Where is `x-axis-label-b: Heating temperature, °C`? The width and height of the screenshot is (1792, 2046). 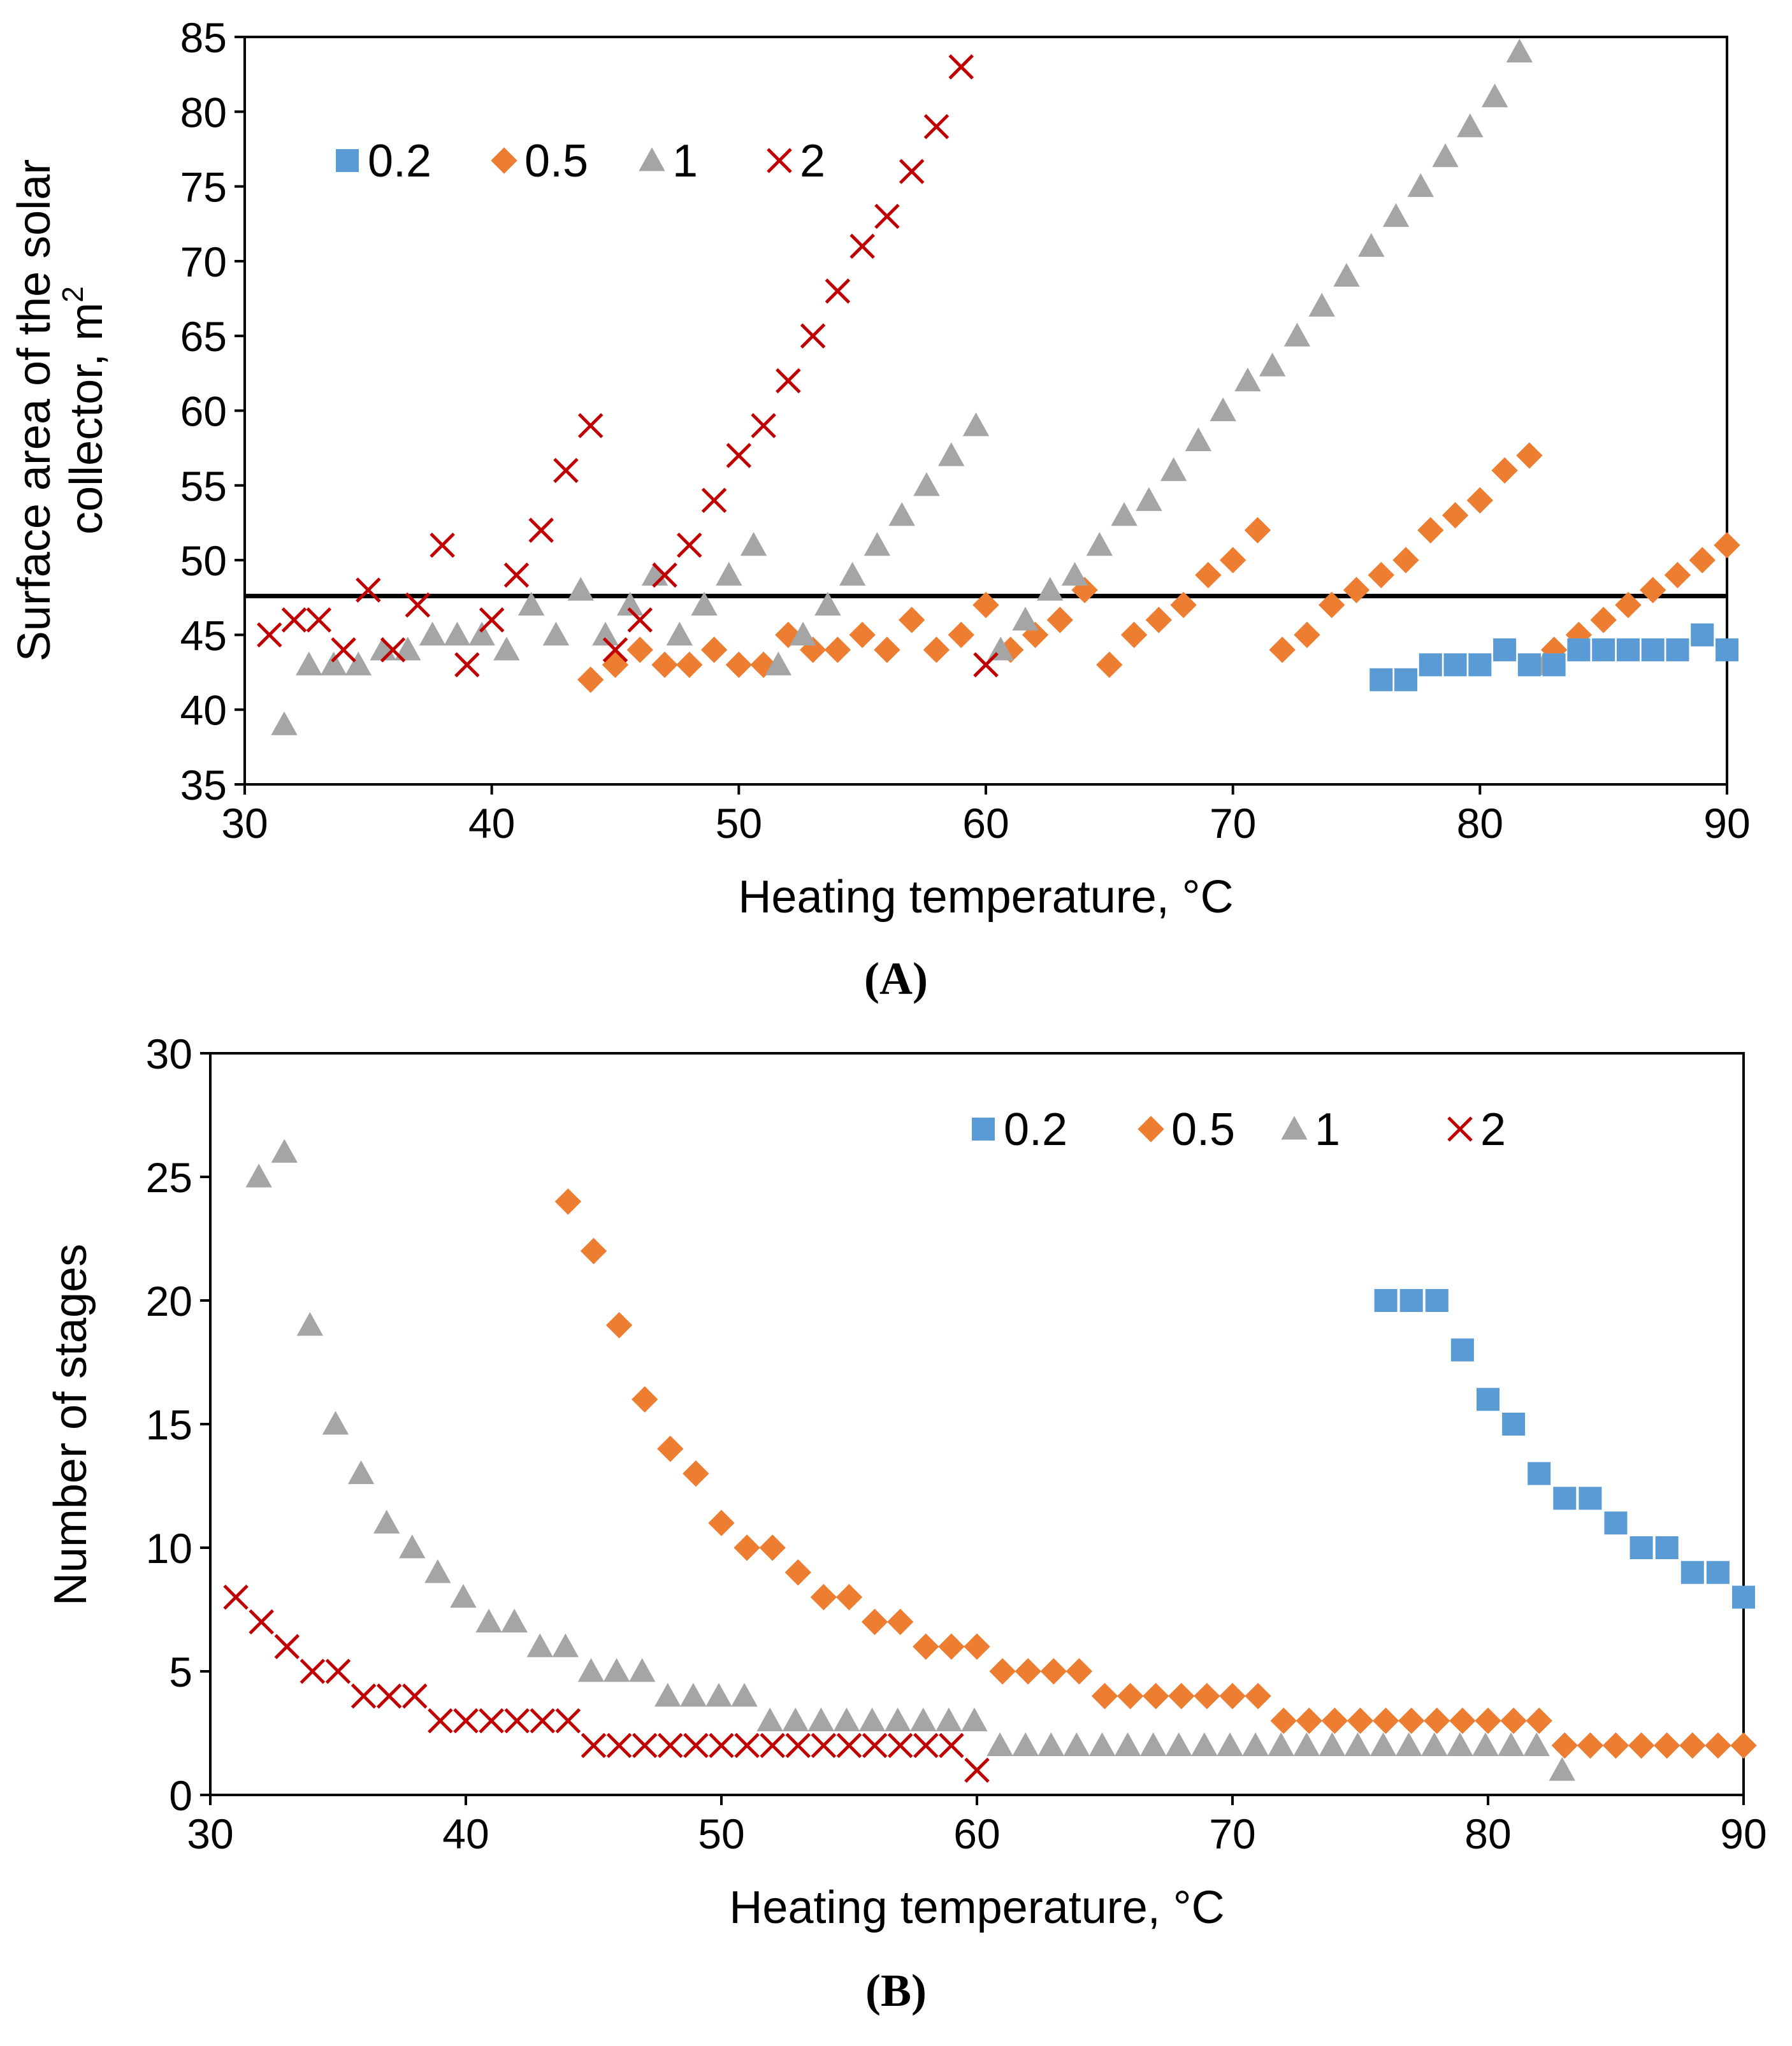 x-axis-label-b: Heating temperature, °C is located at coordinates (976, 1908).